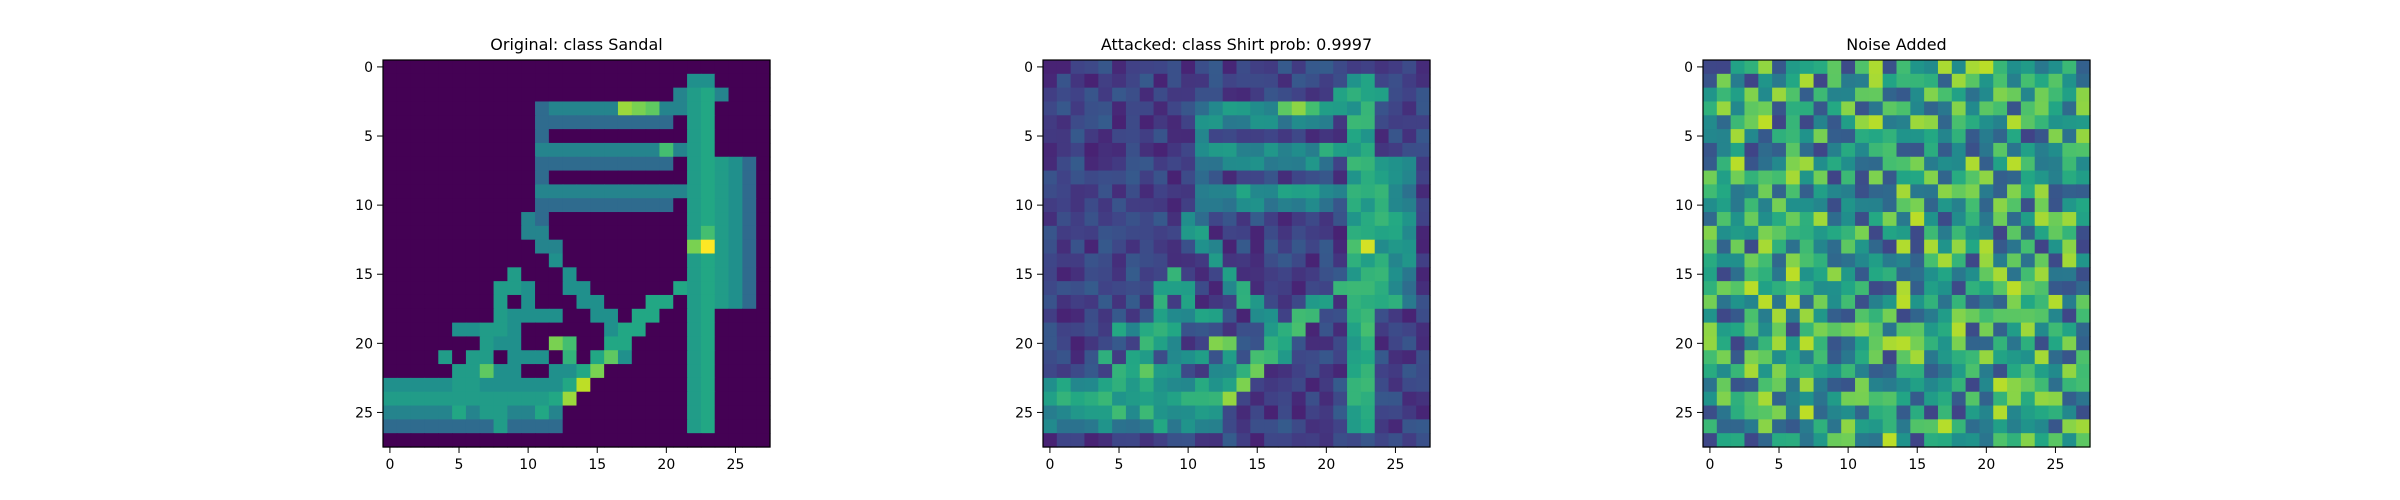 The height and width of the screenshot is (500, 2400). What do you see at coordinates (1684, 206) in the screenshot?
I see `y-tick-label: 10` at bounding box center [1684, 206].